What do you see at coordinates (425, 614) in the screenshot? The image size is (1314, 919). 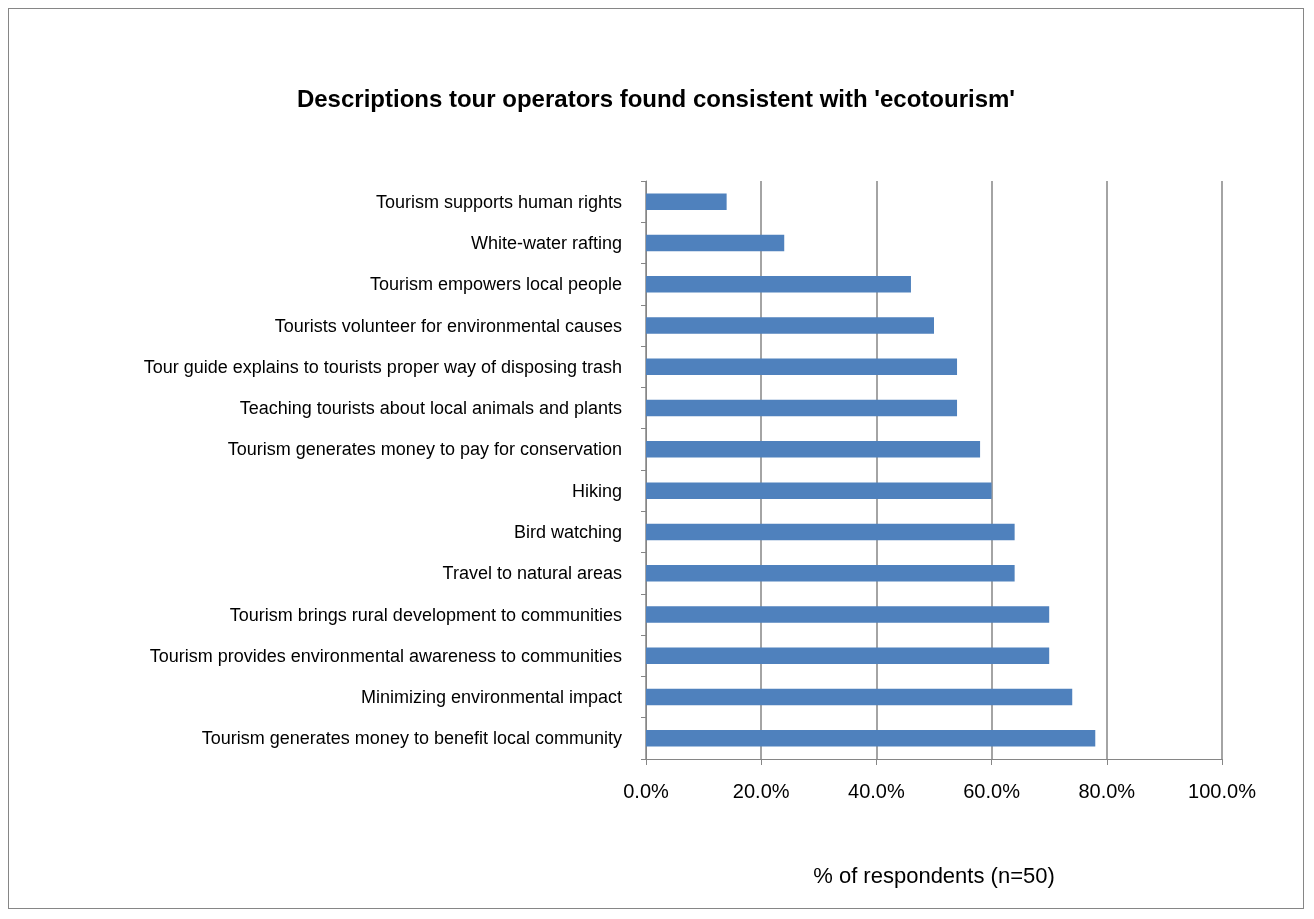 I see `y-tick-label: Tourism brings rural development to communities` at bounding box center [425, 614].